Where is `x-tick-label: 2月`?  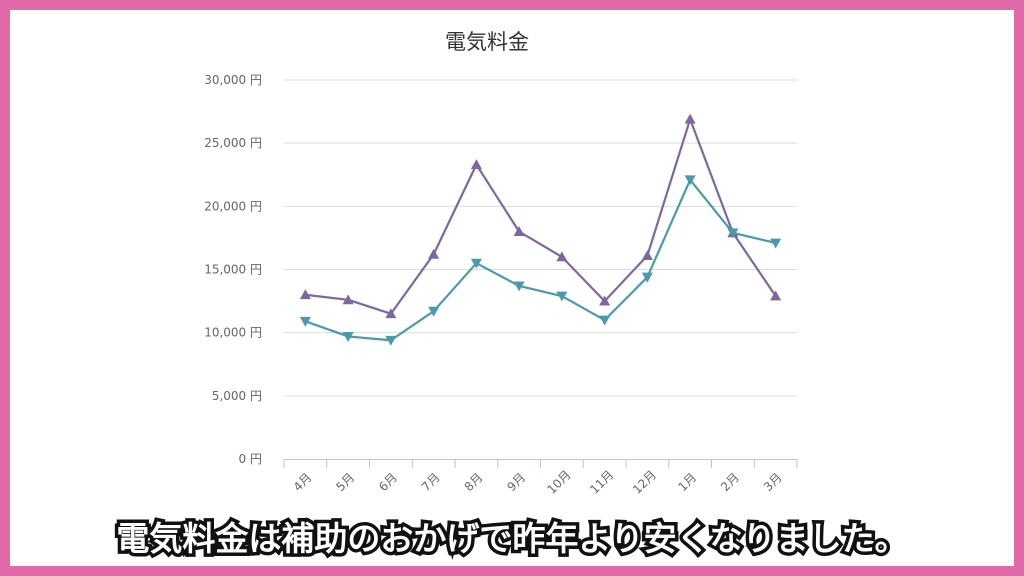
x-tick-label: 2月 is located at coordinates (730, 482).